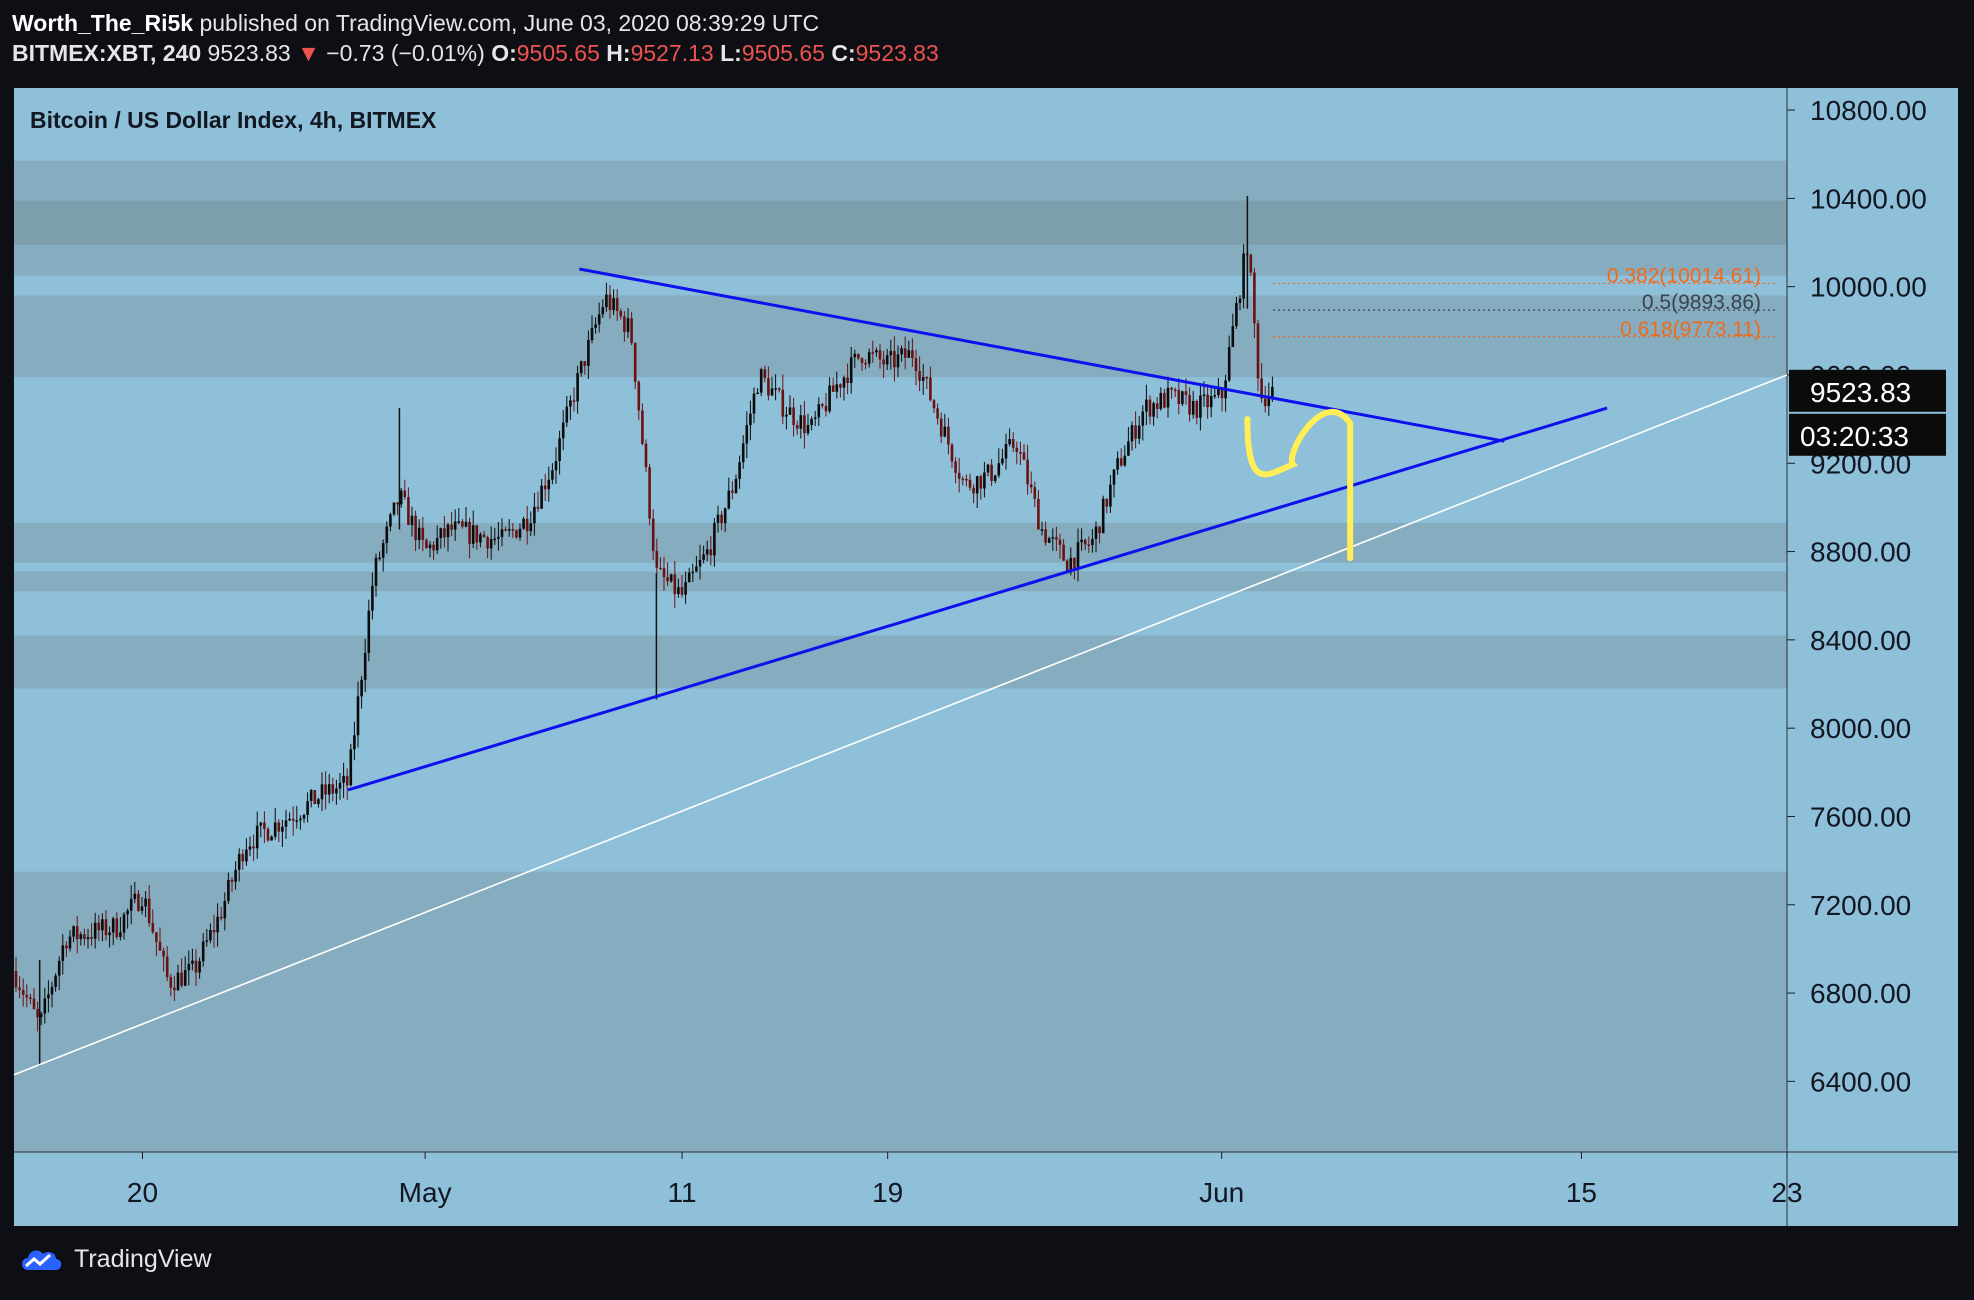  Describe the element at coordinates (103, 23) in the screenshot. I see `author-name: Worth_The_Ri5k` at that location.